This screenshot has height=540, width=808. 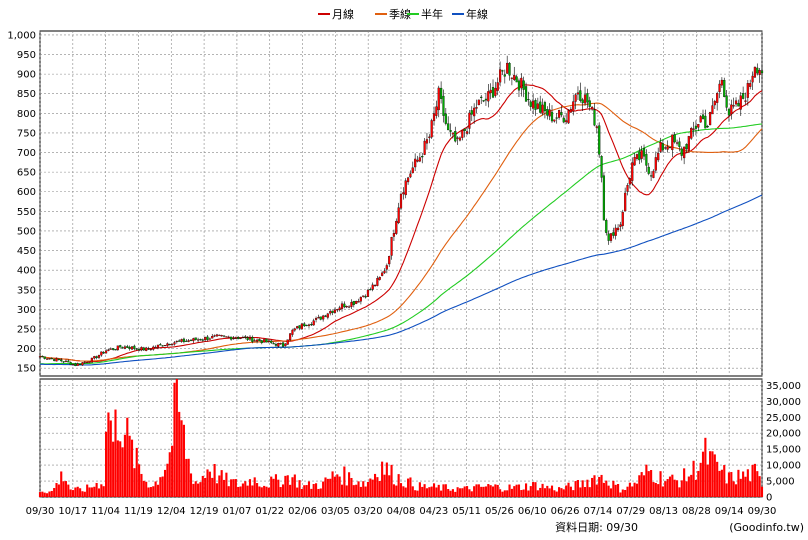 What do you see at coordinates (204, 511) in the screenshot?
I see `x-tick-label: 12/19` at bounding box center [204, 511].